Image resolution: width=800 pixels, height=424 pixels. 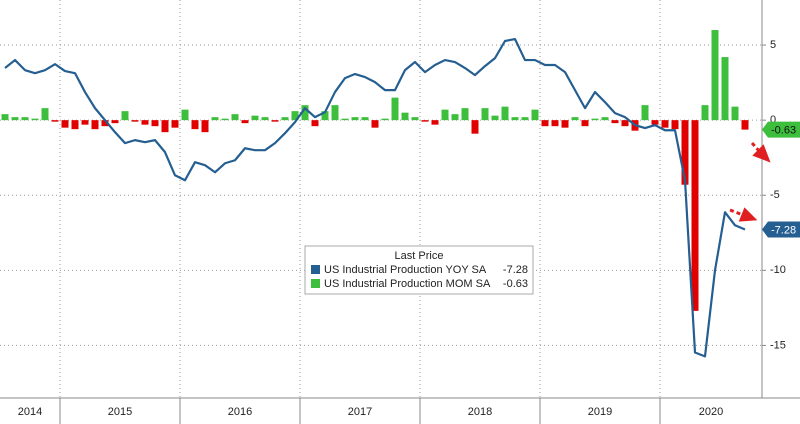 I want to click on y-tick-label: -10, so click(x=778, y=270).